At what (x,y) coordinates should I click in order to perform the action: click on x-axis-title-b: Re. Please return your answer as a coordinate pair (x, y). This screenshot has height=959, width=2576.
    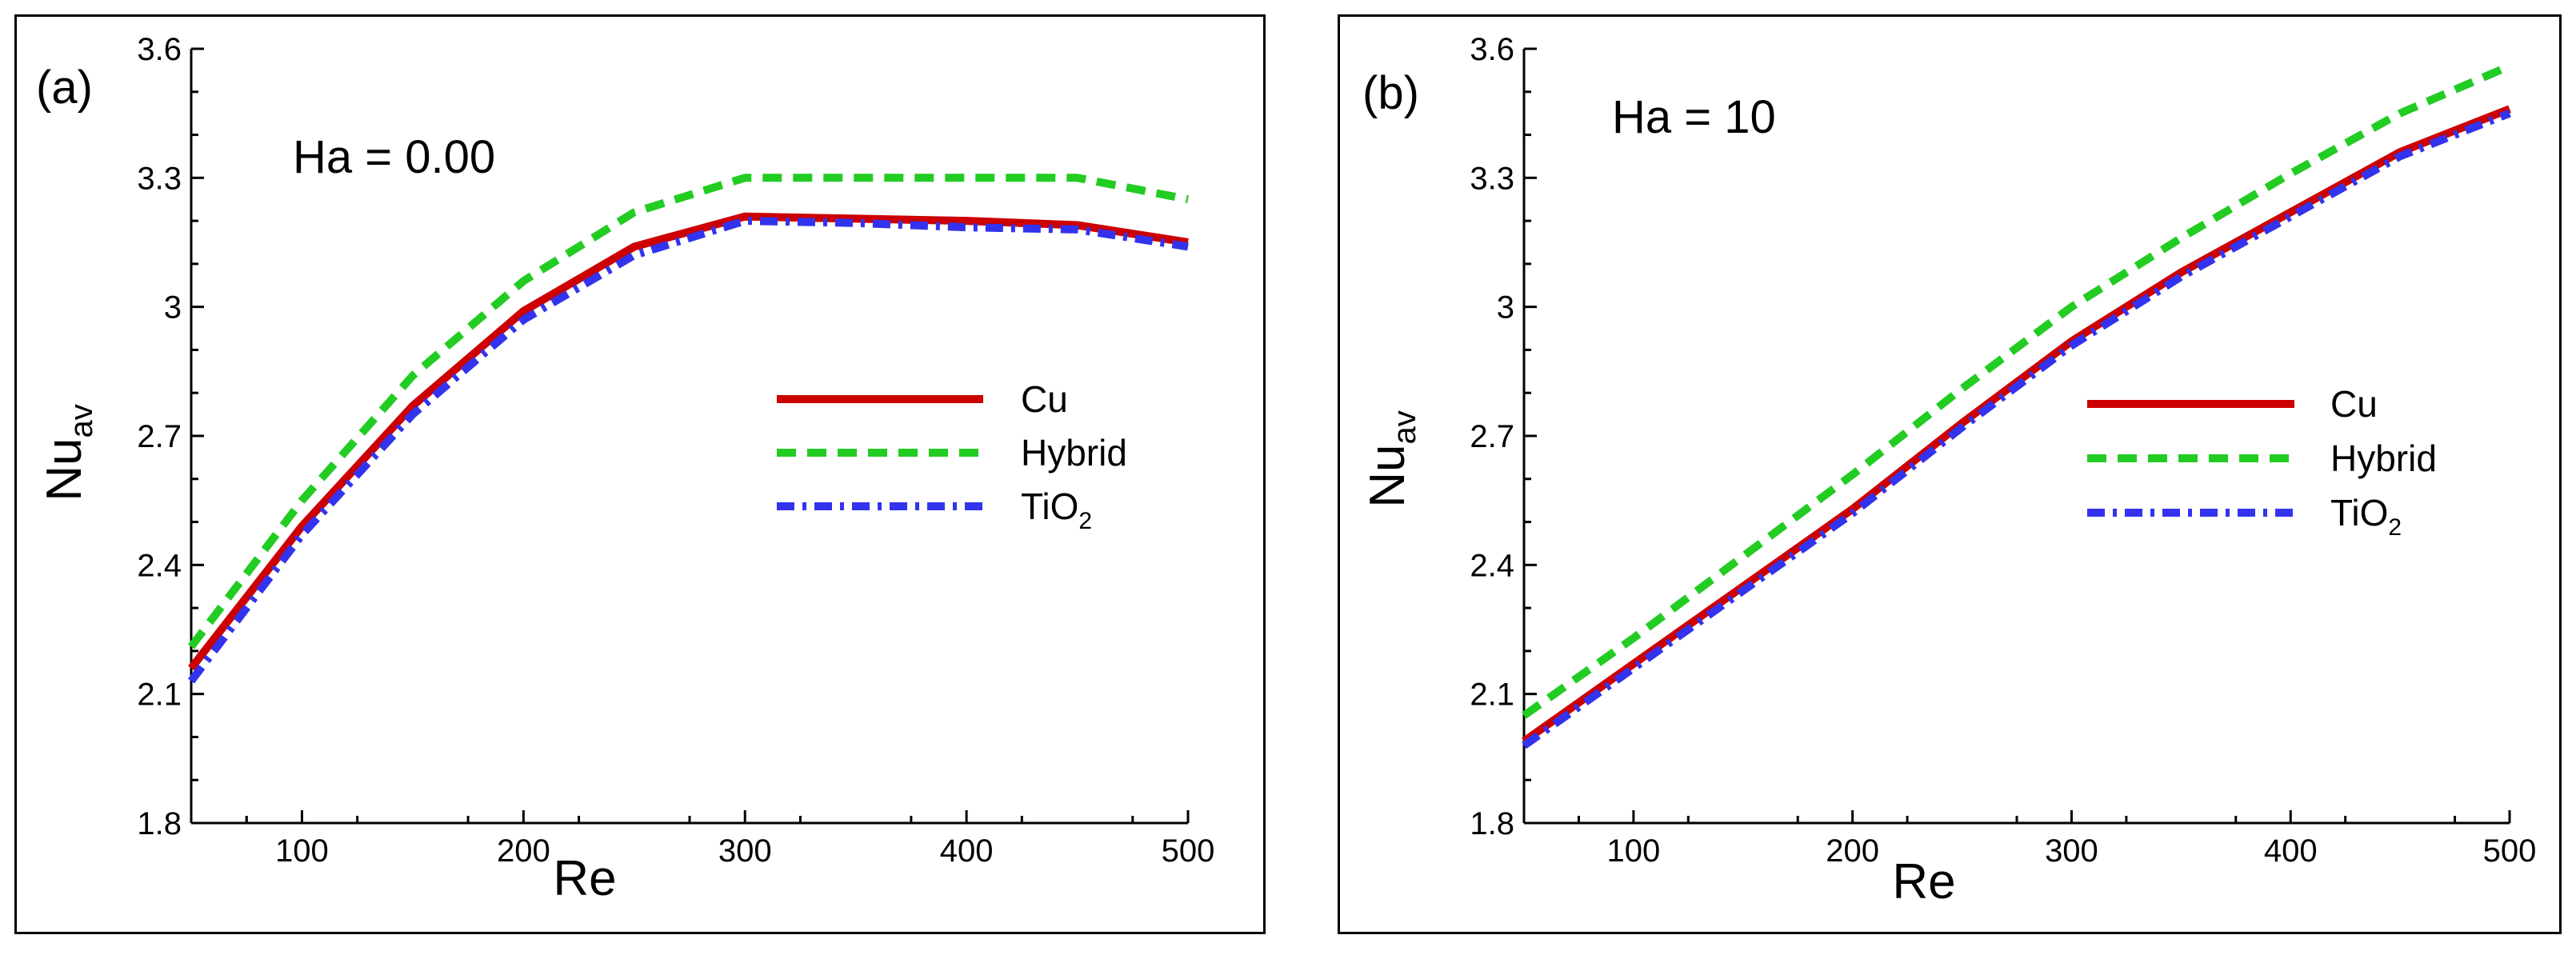
    Looking at the image, I should click on (1923, 881).